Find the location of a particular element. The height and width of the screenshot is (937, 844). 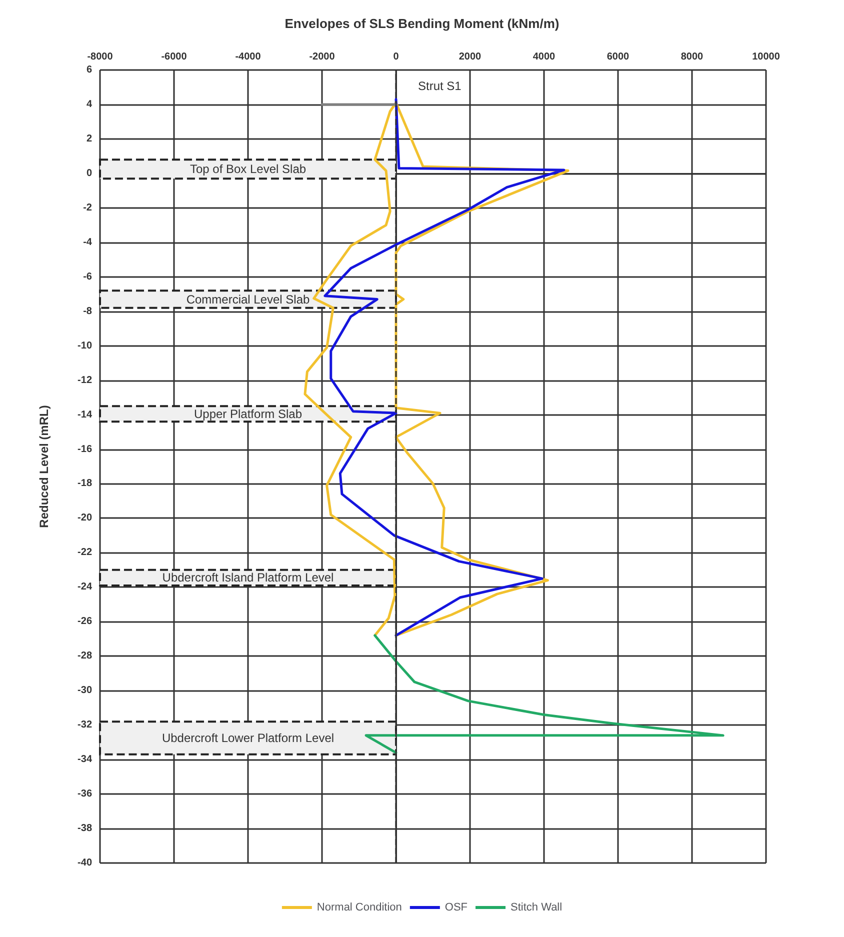

band-label: Commercial Level Slab is located at coordinates (248, 299).